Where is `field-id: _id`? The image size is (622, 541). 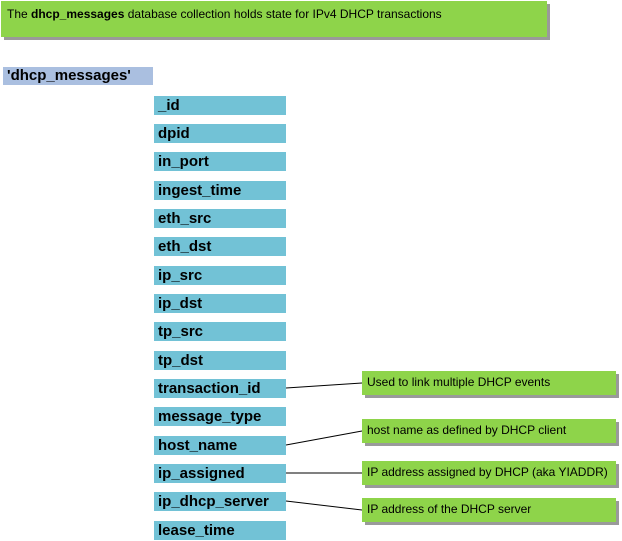
field-id: _id is located at coordinates (220, 105).